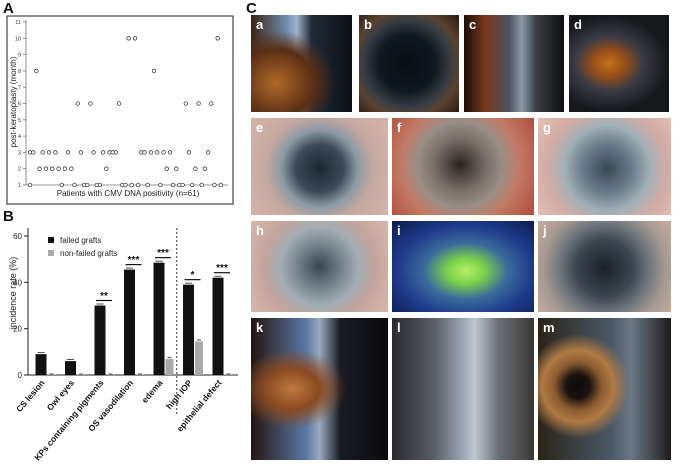 The width and height of the screenshot is (685, 466). Describe the element at coordinates (409, 63) in the screenshot. I see `slit-lamp-eye-photo-b: b` at that location.